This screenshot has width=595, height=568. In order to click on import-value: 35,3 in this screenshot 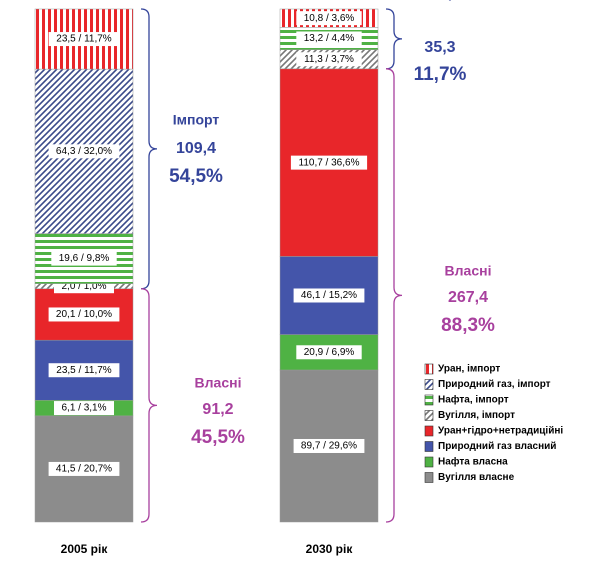, I will do `click(439, 47)`.